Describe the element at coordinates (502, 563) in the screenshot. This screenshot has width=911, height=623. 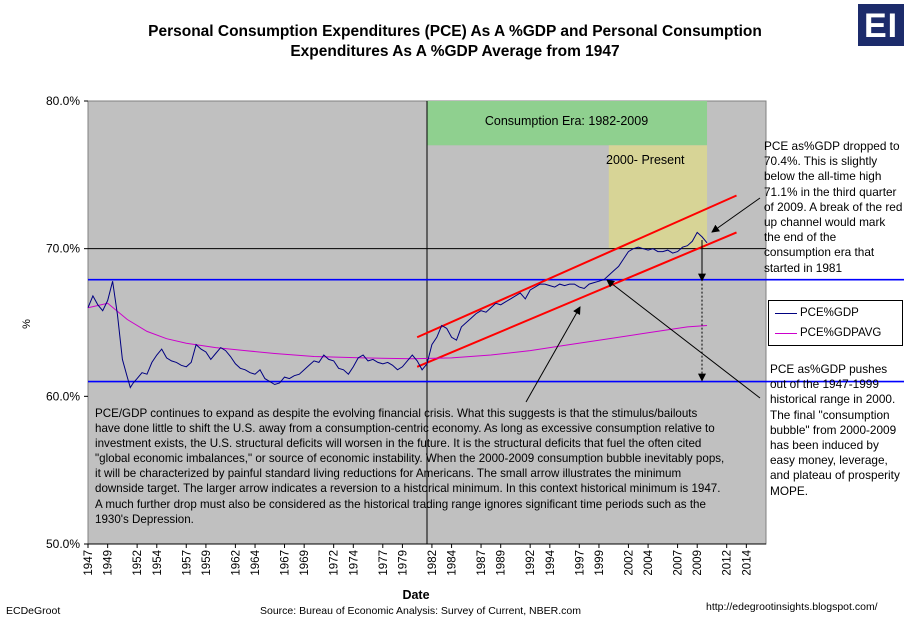
I see `x-tick-label: 1989` at that location.